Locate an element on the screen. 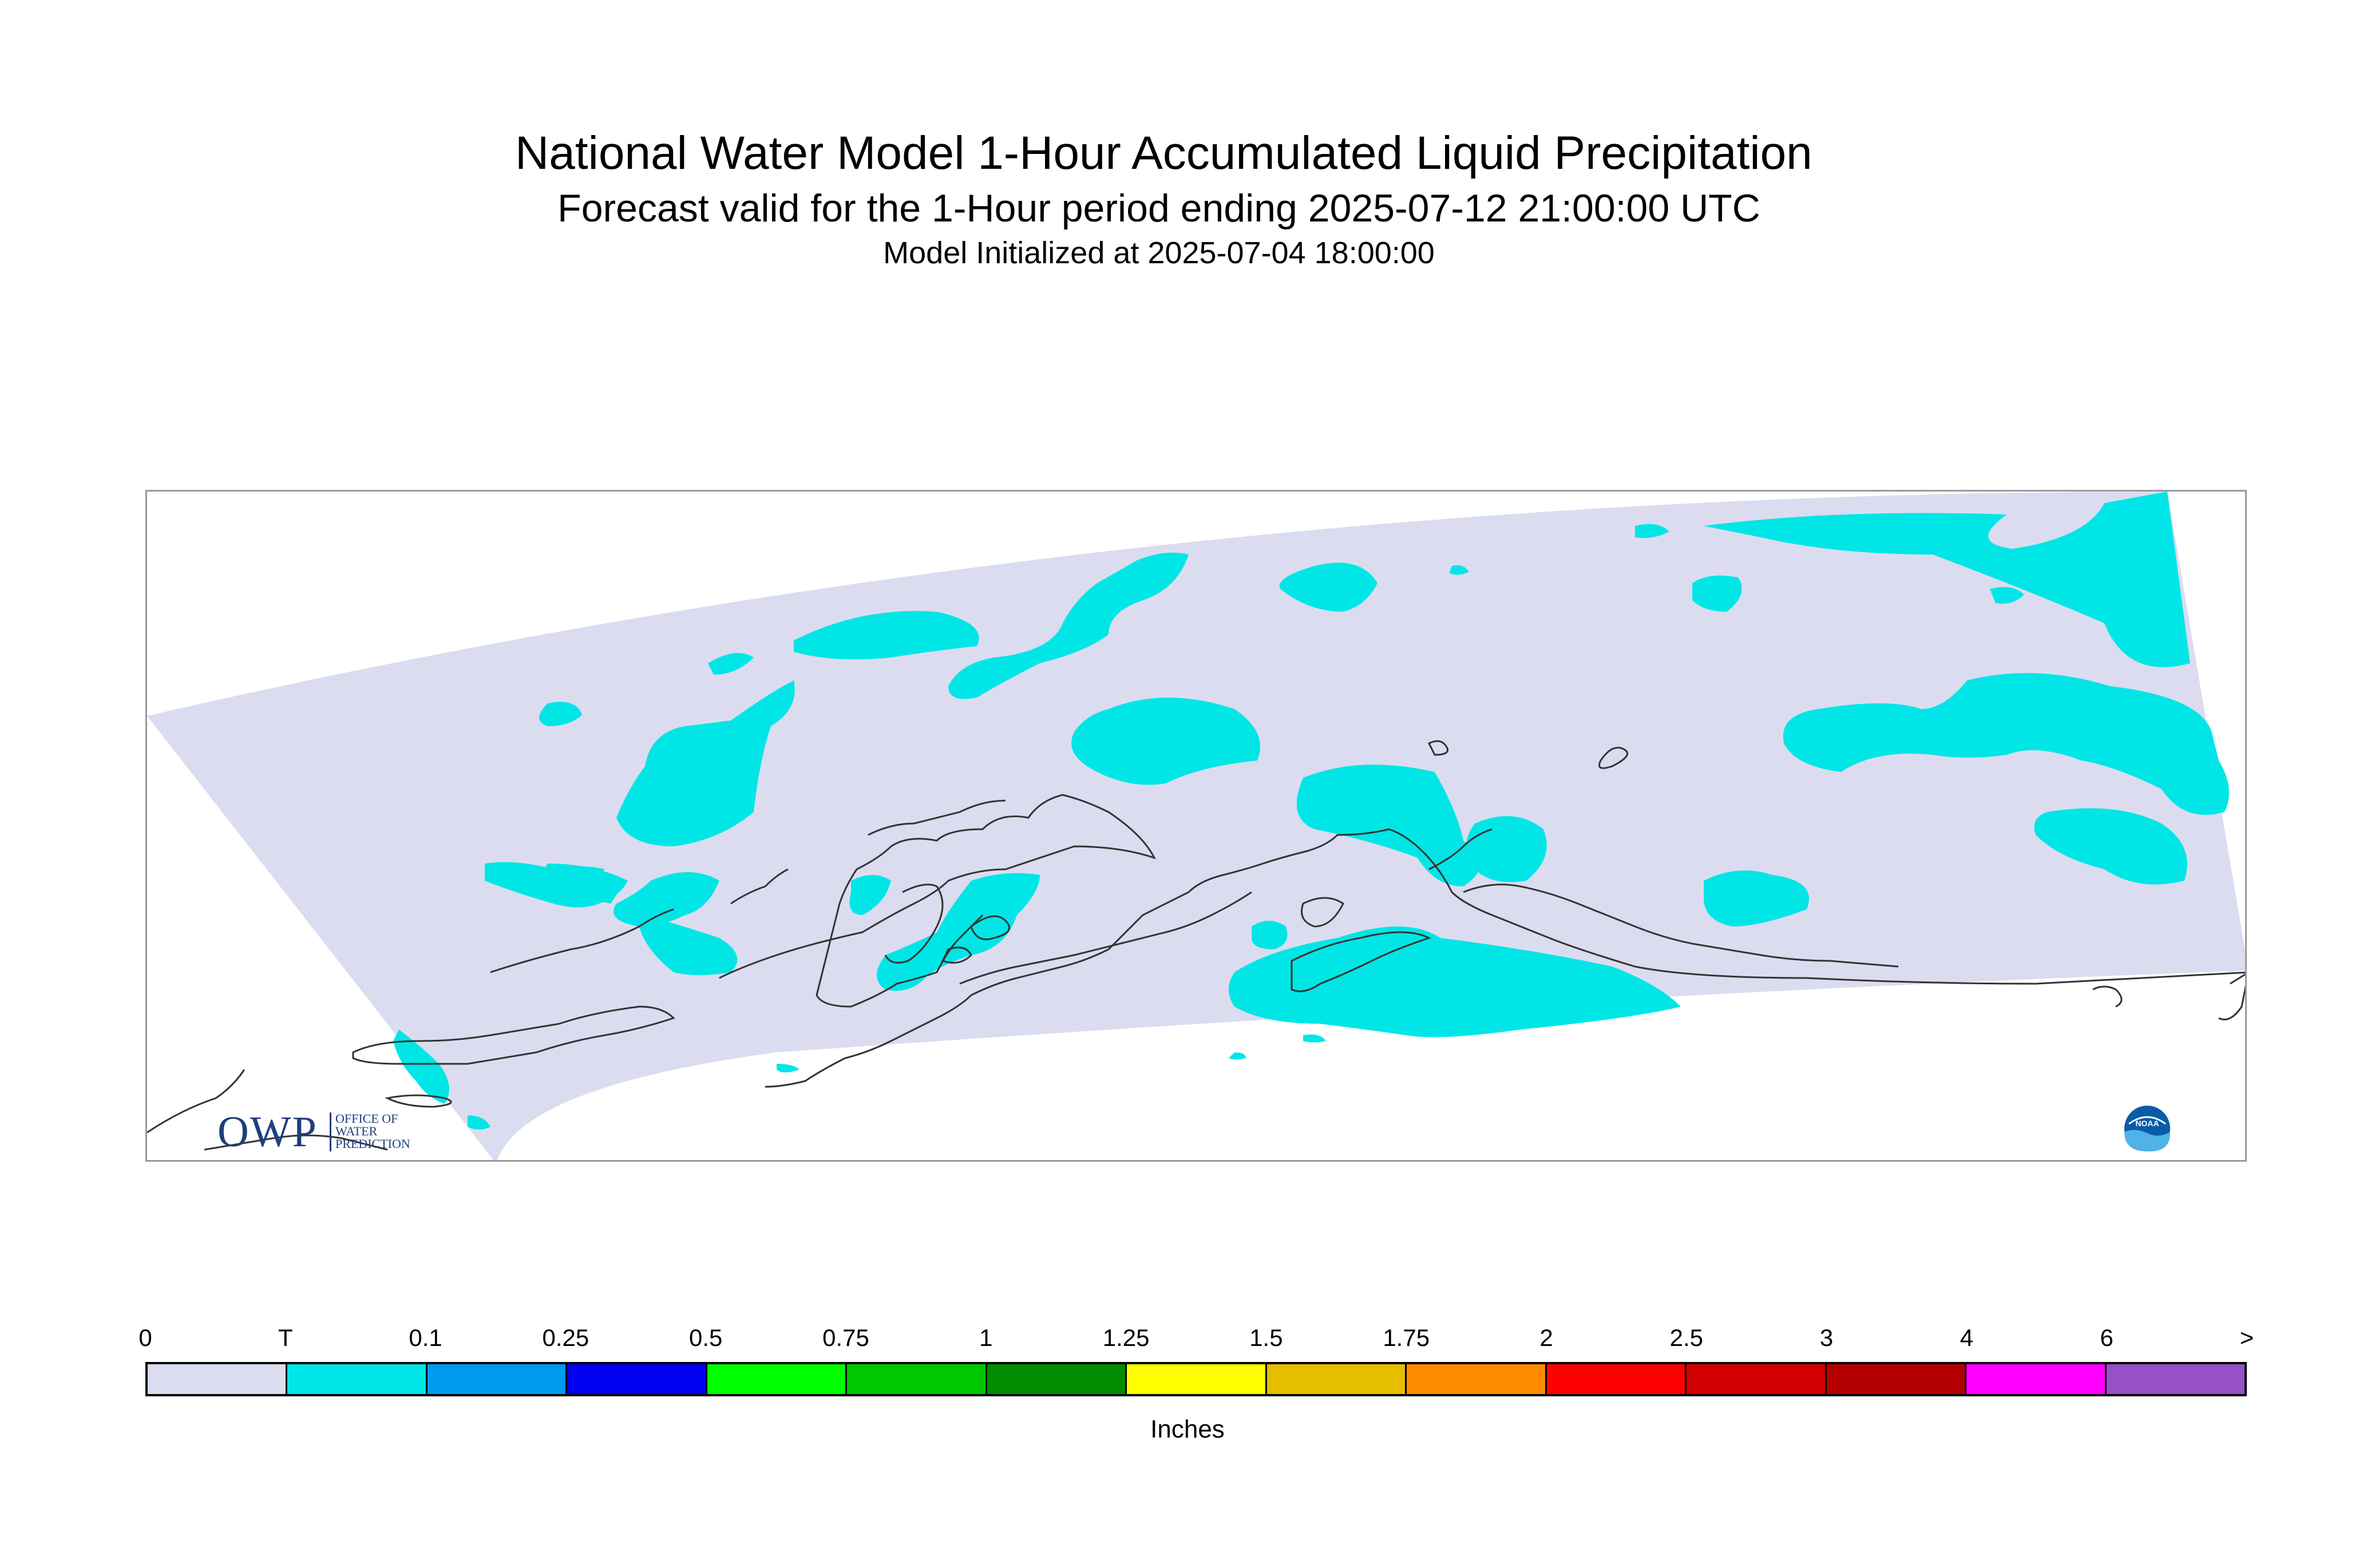 The width and height of the screenshot is (2375, 1568). owp-logo-line-3: PREDICTION is located at coordinates (373, 1144).